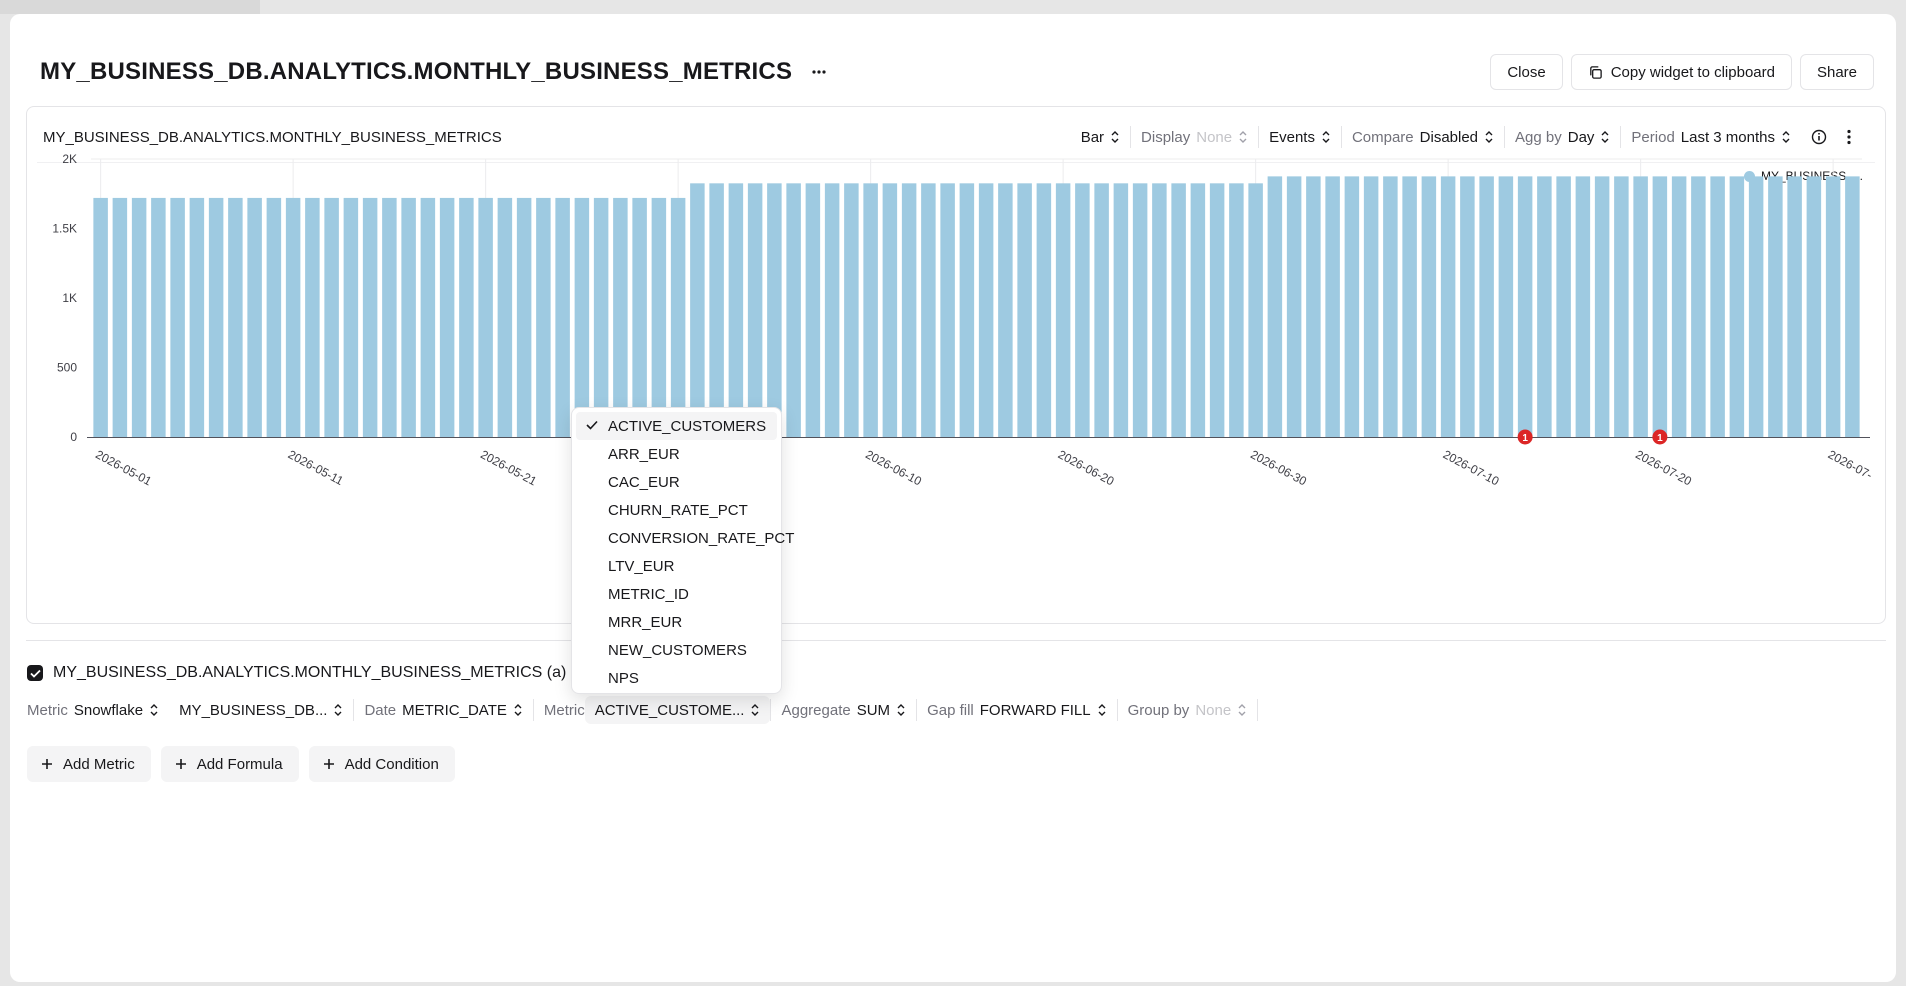 The height and width of the screenshot is (986, 1906). I want to click on metric-option-label: CAC_EUR, so click(644, 482).